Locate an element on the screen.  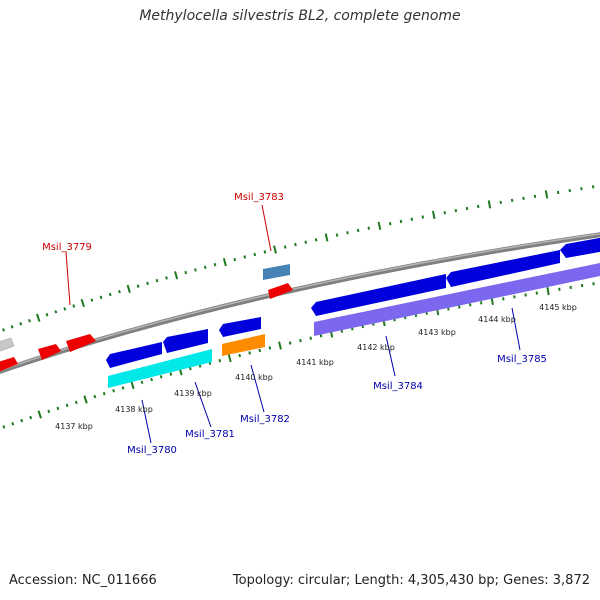
gene-steel-block is located at coordinates (276, 272).